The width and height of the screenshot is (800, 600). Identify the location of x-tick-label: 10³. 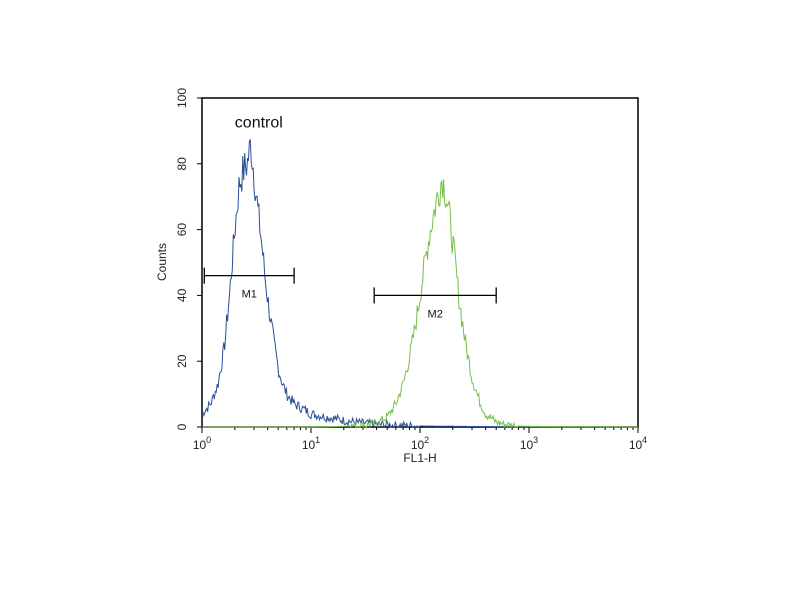
(529, 443).